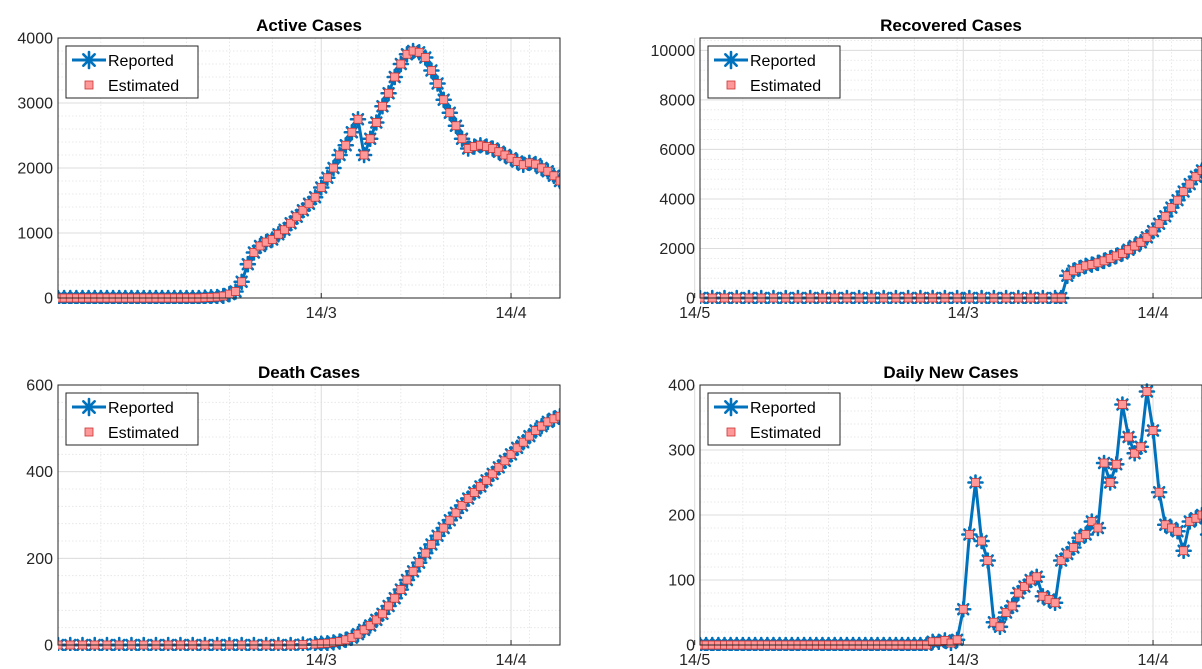 The height and width of the screenshot is (669, 1202). What do you see at coordinates (35, 104) in the screenshot?
I see `y-tick-label: 3000` at bounding box center [35, 104].